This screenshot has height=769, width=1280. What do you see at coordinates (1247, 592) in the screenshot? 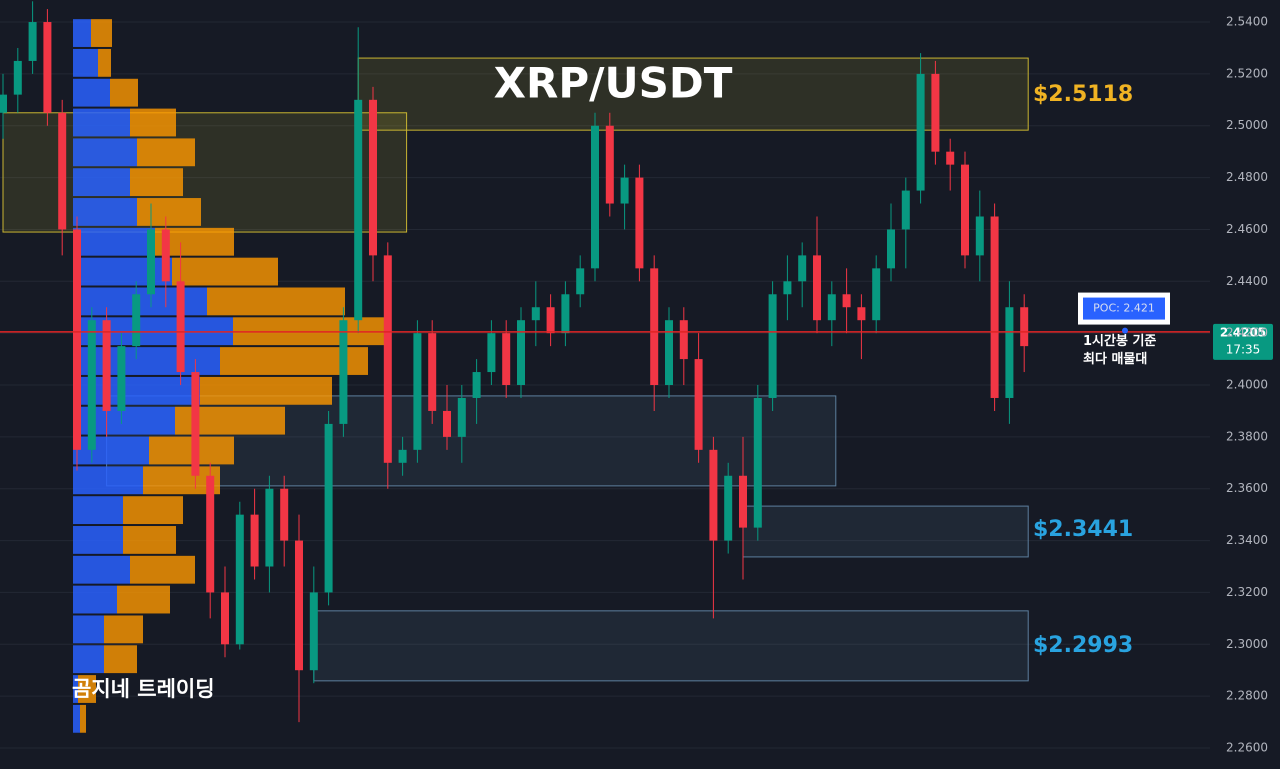
I see `y-tick-label: 2.3200` at bounding box center [1247, 592].